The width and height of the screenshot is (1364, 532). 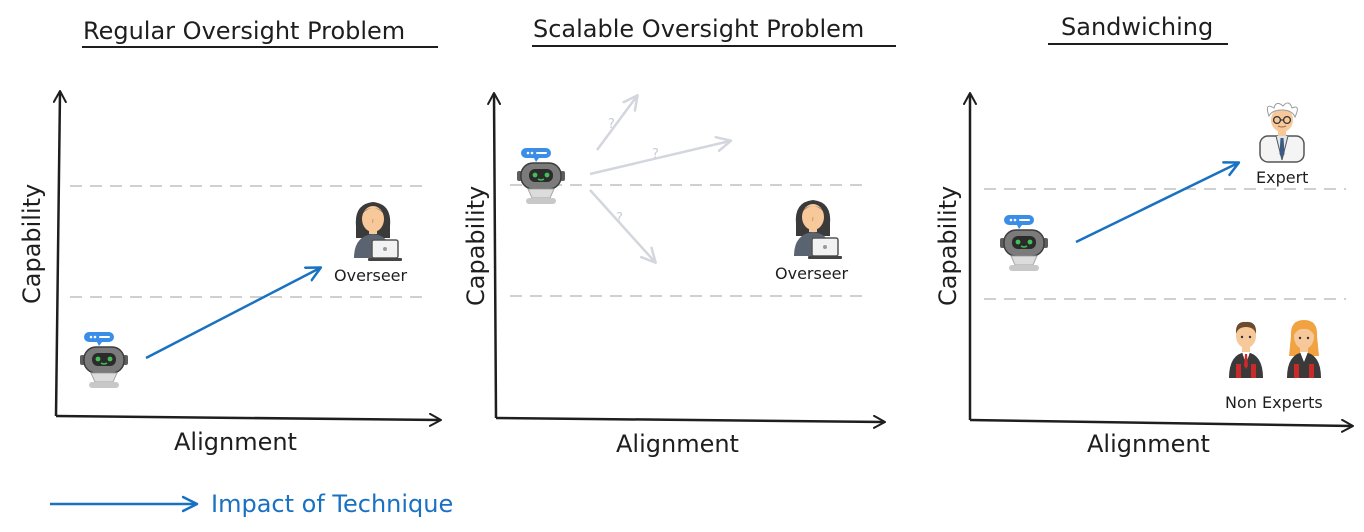 I want to click on non-experts-label: Non Experts, so click(x=1274, y=402).